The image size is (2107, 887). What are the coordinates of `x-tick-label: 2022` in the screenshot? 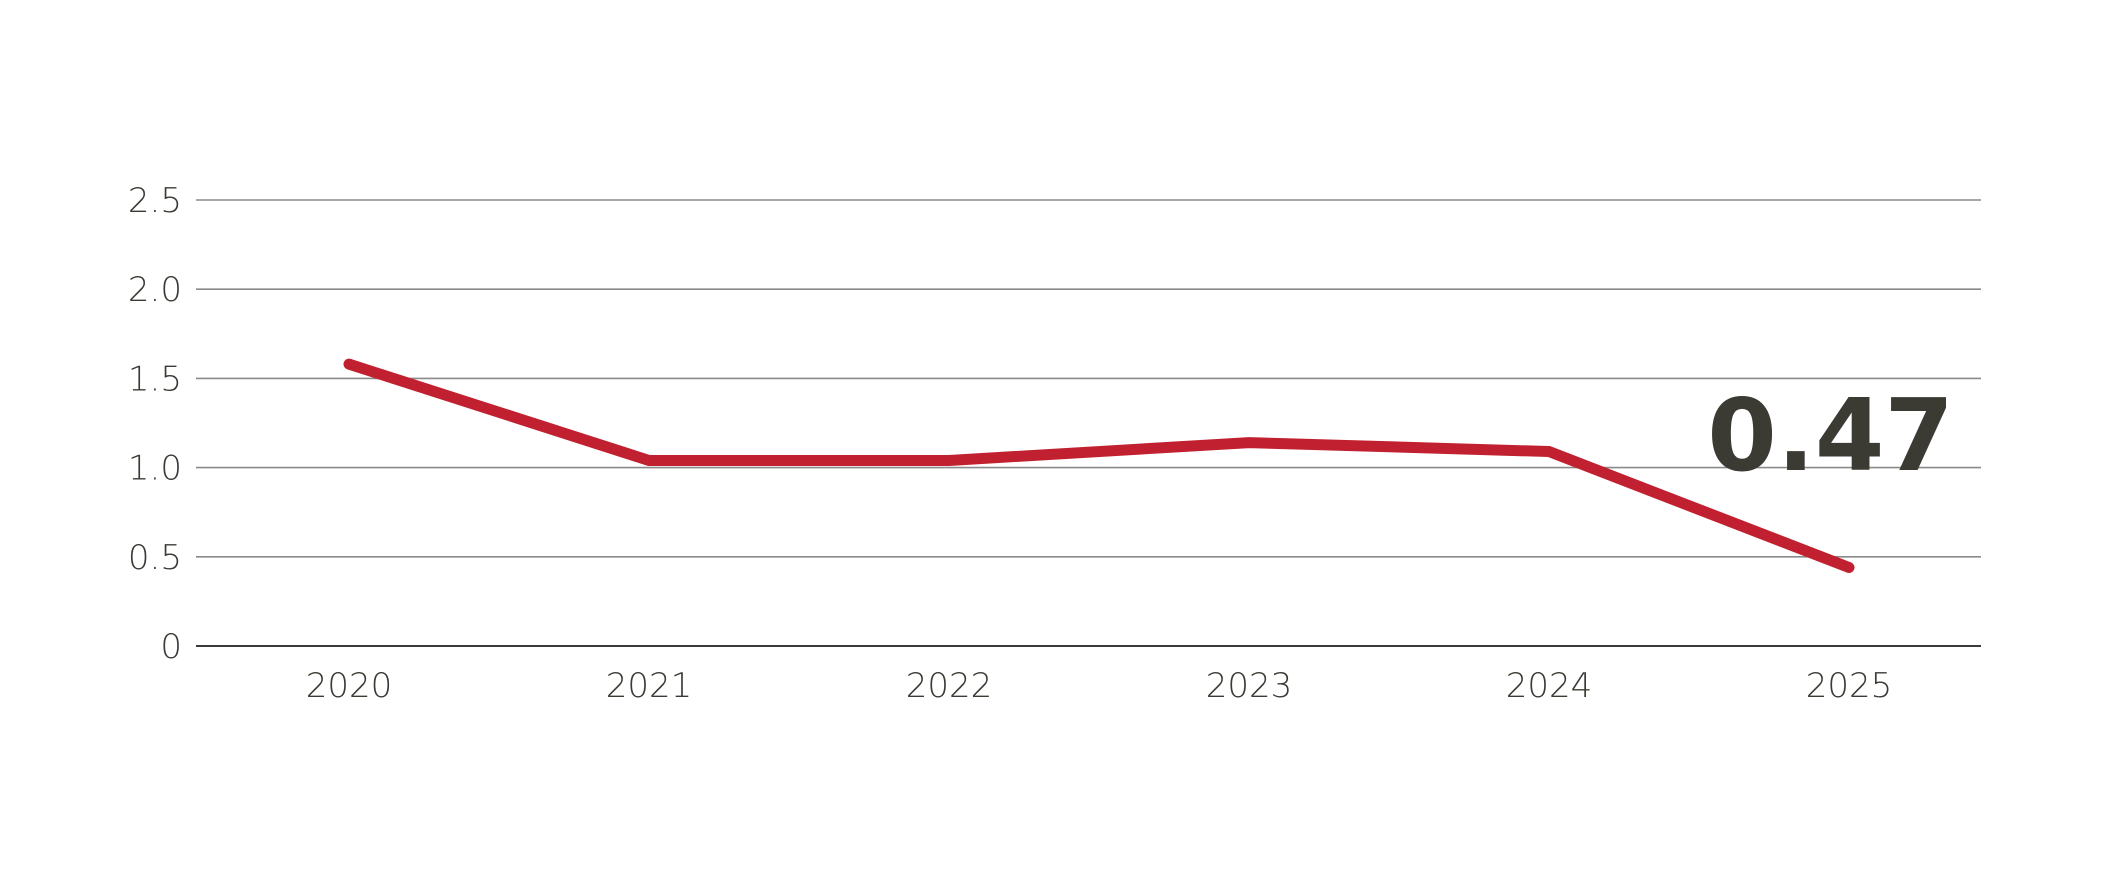 It's located at (949, 686).